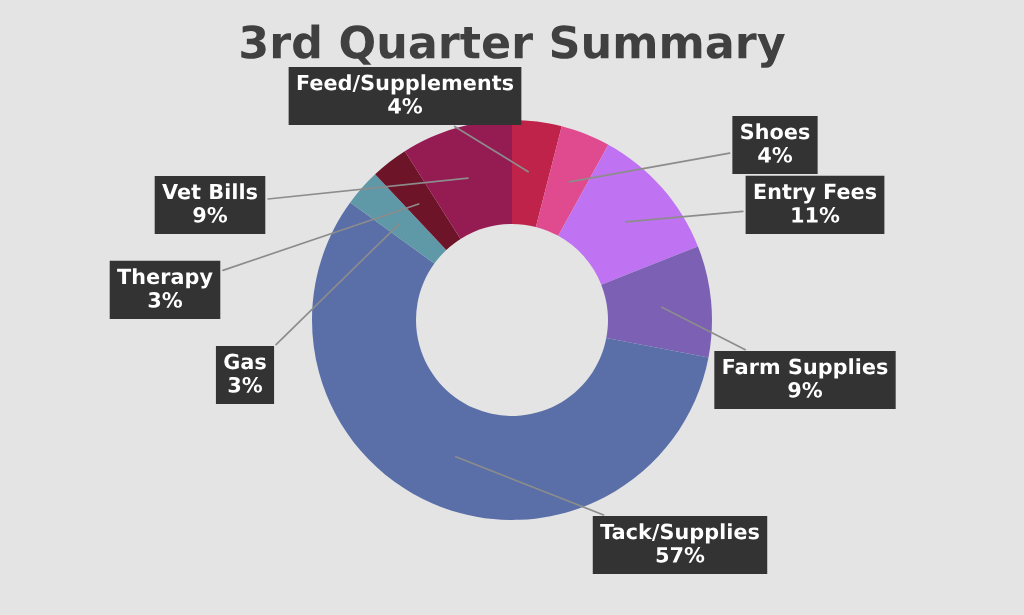 The image size is (1024, 615). Describe the element at coordinates (815, 193) in the screenshot. I see `slice-label: Entry Fees` at that location.